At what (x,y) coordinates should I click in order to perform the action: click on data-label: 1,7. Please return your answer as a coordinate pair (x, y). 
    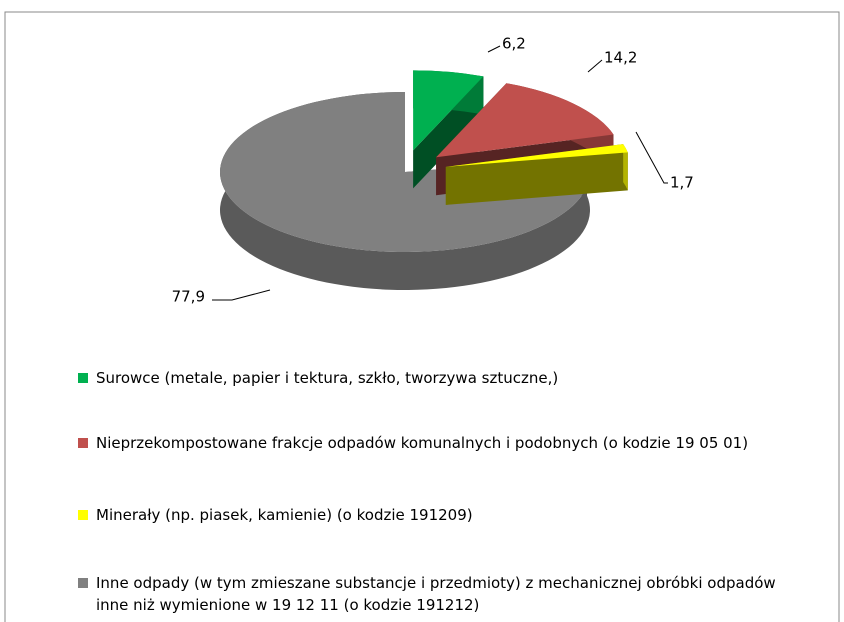
    Looking at the image, I should click on (682, 183).